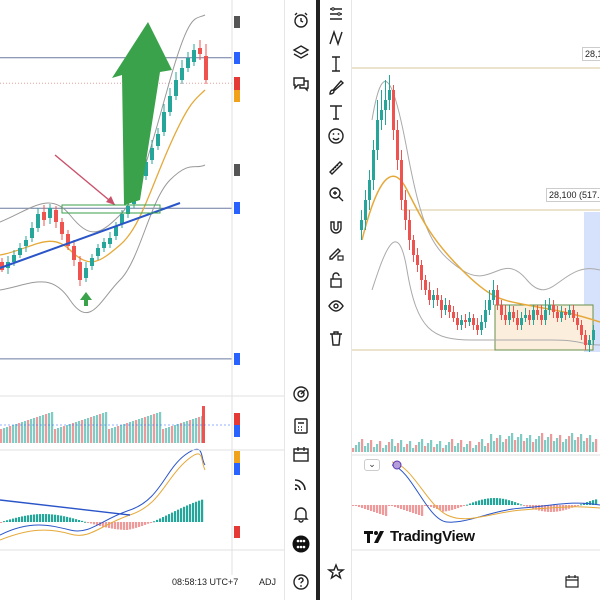  What do you see at coordinates (301, 52) in the screenshot?
I see `layers-icon` at bounding box center [301, 52].